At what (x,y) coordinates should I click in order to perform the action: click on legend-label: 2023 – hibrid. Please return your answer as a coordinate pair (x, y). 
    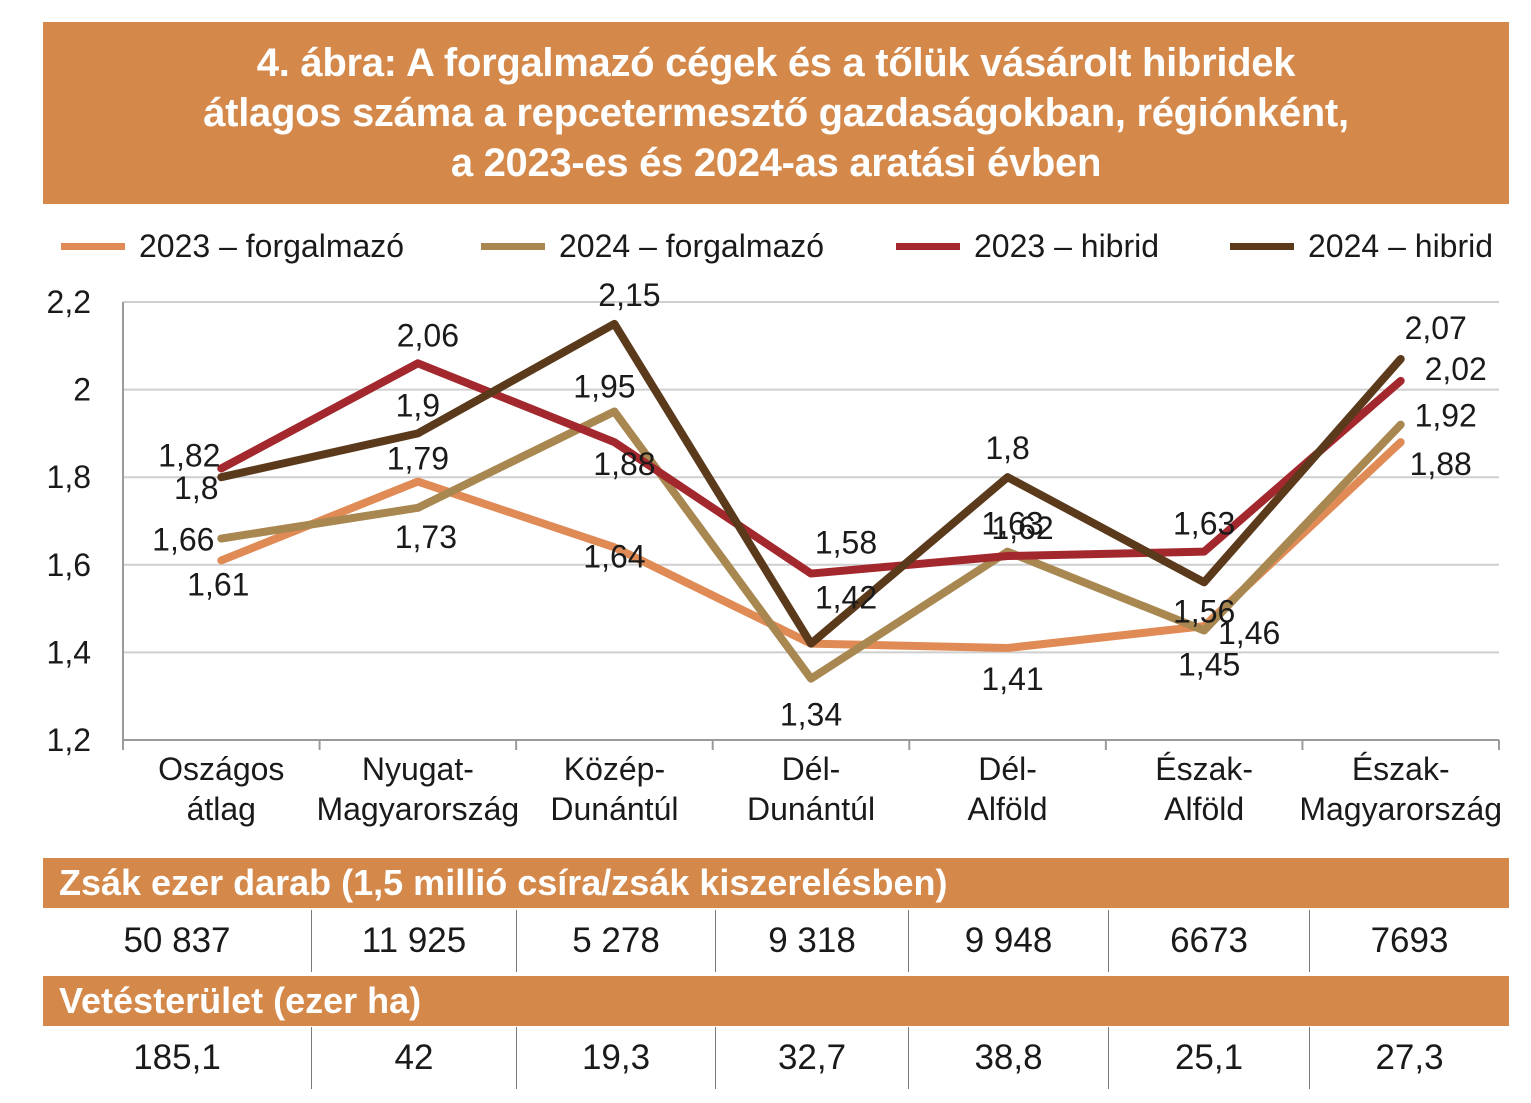
    Looking at the image, I should click on (1067, 245).